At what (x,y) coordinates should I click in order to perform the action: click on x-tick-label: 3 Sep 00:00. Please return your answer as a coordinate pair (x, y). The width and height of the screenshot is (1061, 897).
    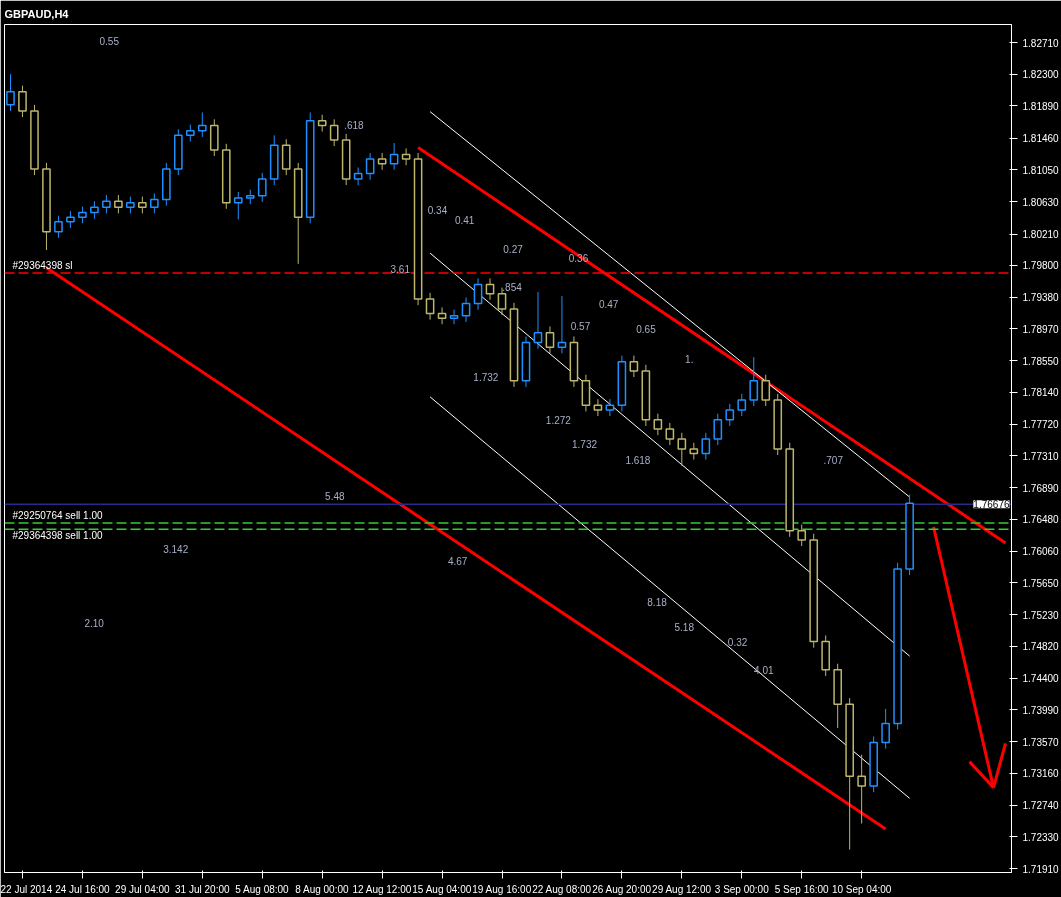
    Looking at the image, I should click on (742, 889).